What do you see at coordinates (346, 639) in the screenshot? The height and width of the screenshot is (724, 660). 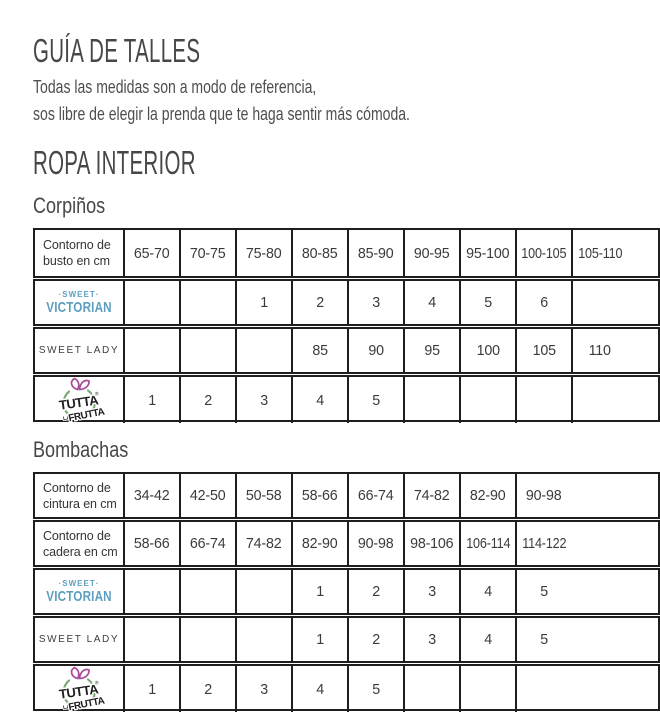 I see `table-row: SWEET LADY 1 2 3 4 5` at bounding box center [346, 639].